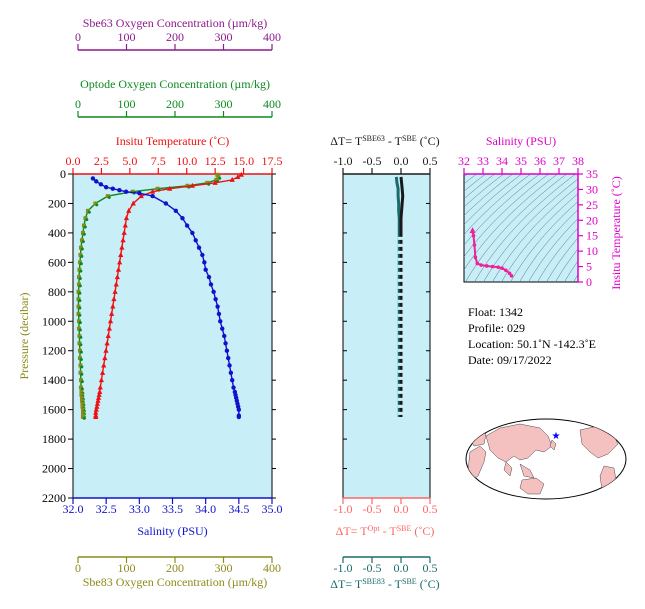 Image resolution: width=645 pixels, height=609 pixels. What do you see at coordinates (592, 220) in the screenshot?
I see `ts-temp-tick-label: 20` at bounding box center [592, 220].